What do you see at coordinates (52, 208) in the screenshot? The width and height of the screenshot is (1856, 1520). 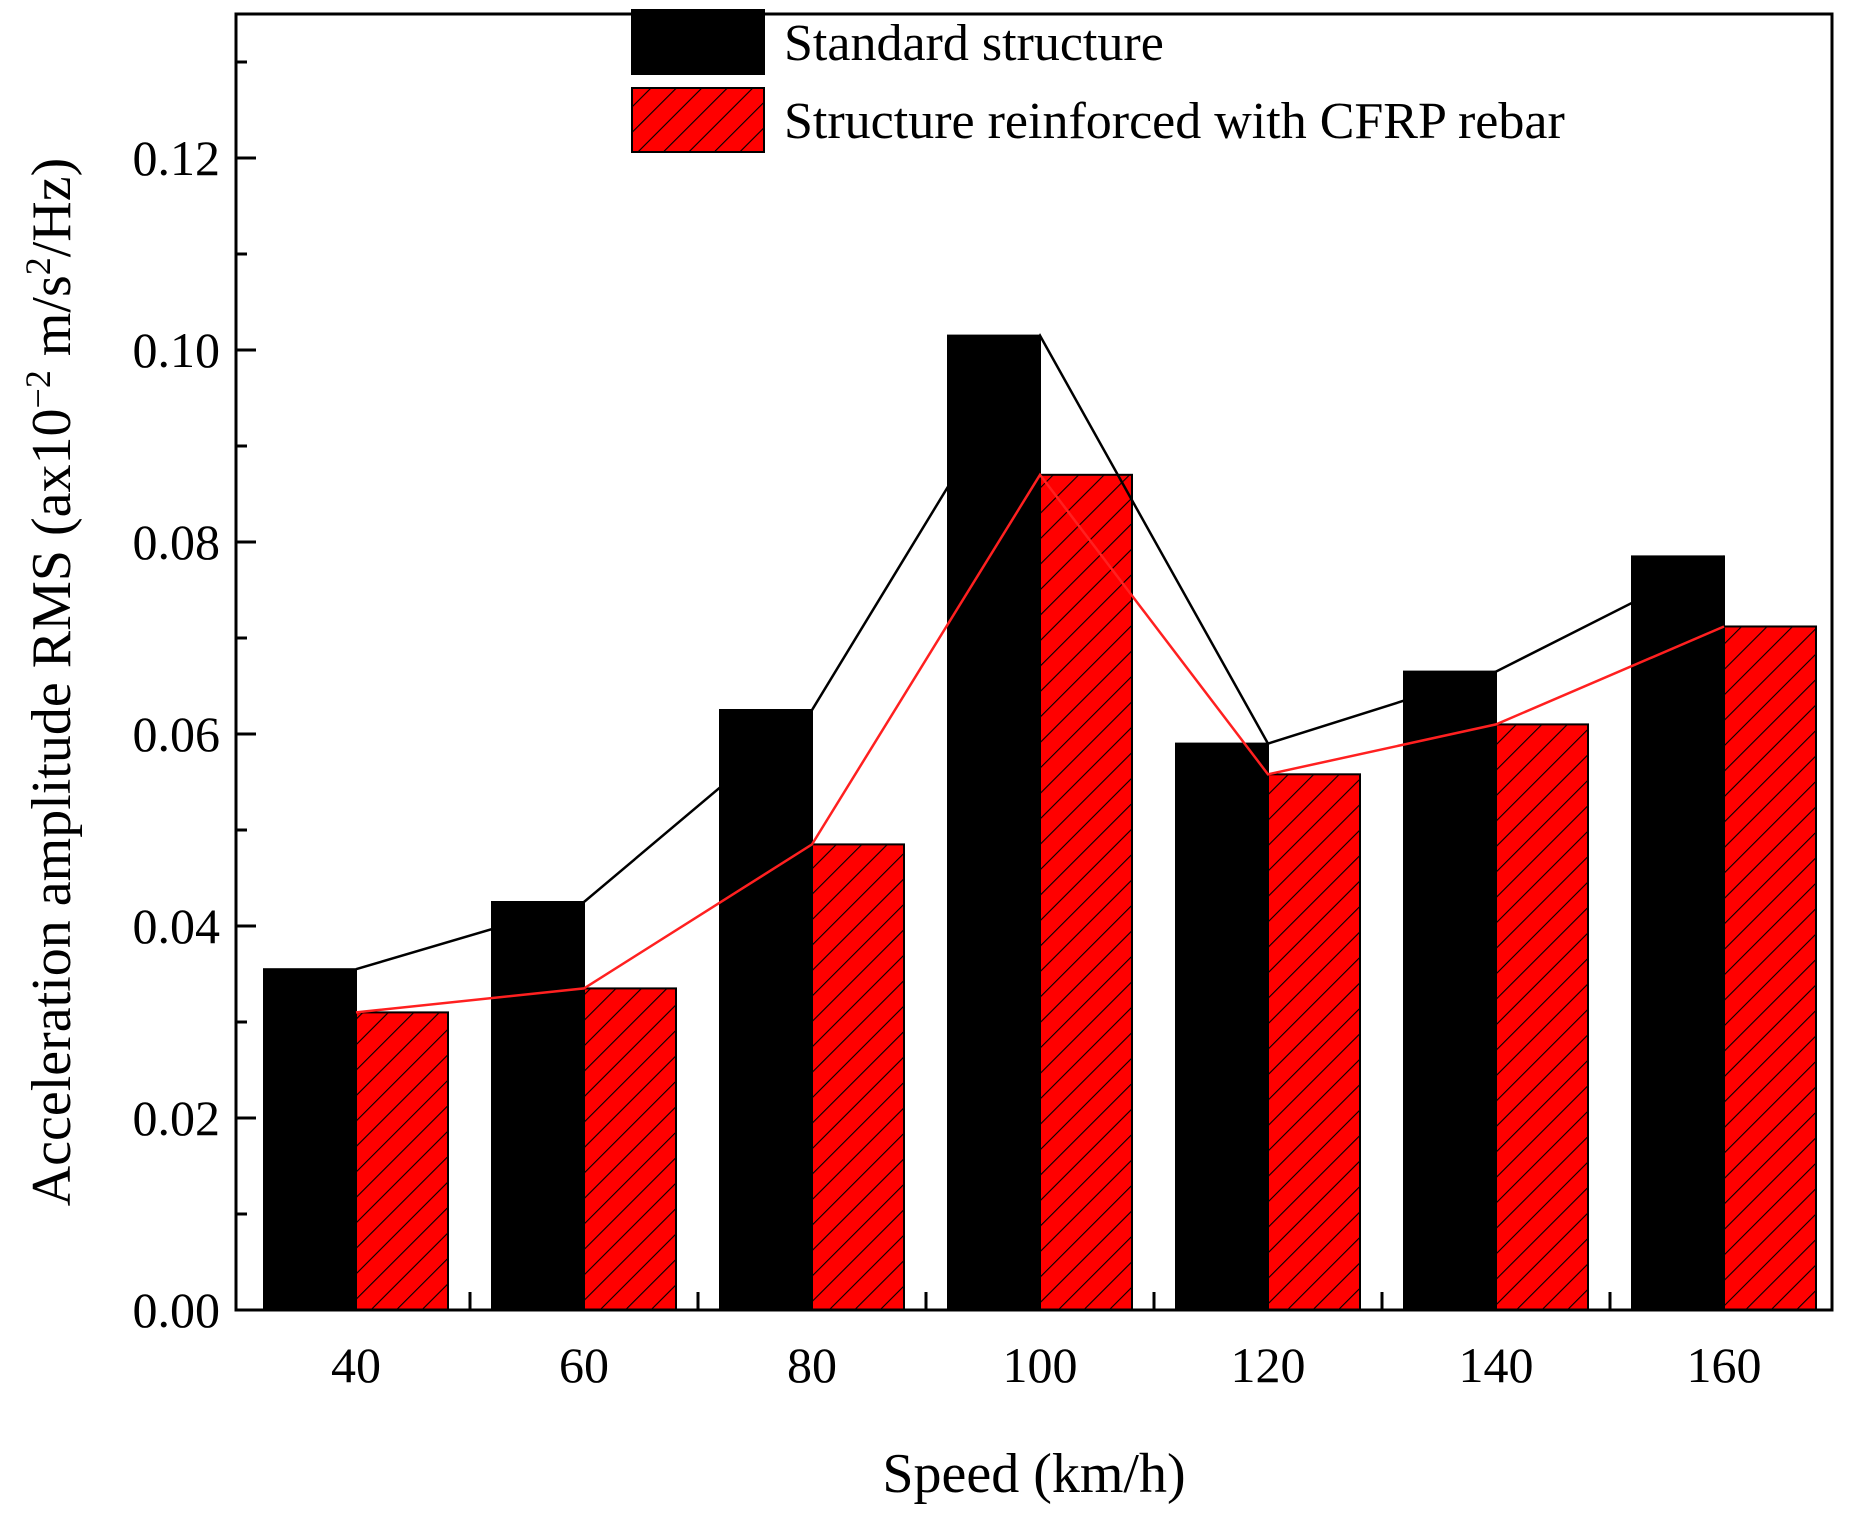 I see `y-axis-label-suffix: /Hz)` at bounding box center [52, 208].